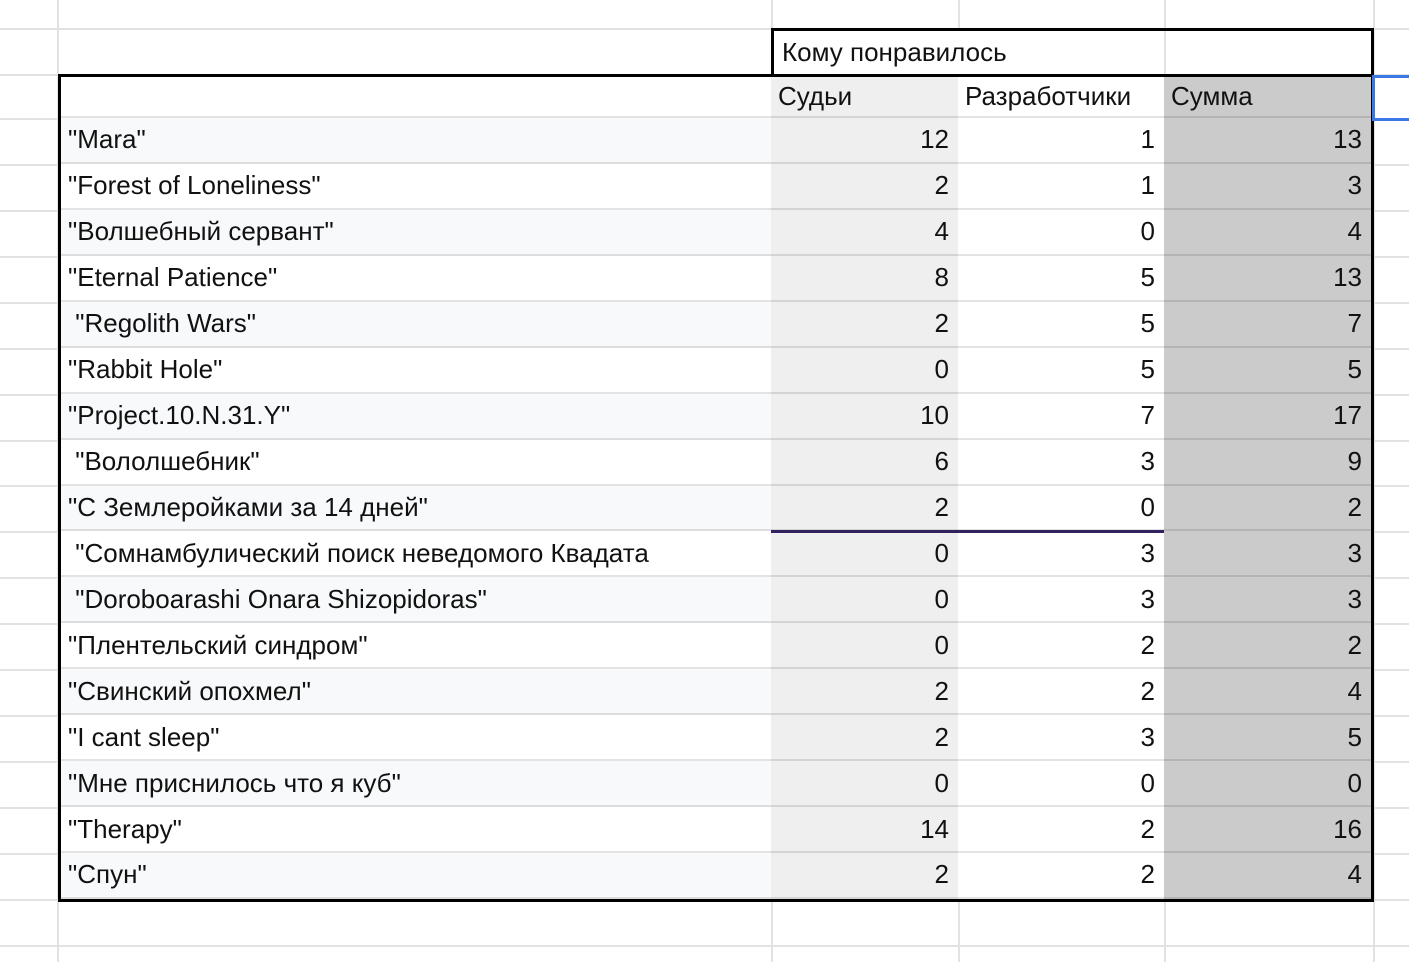  I want to click on row-1-name-cell: "Mara", so click(416, 141).